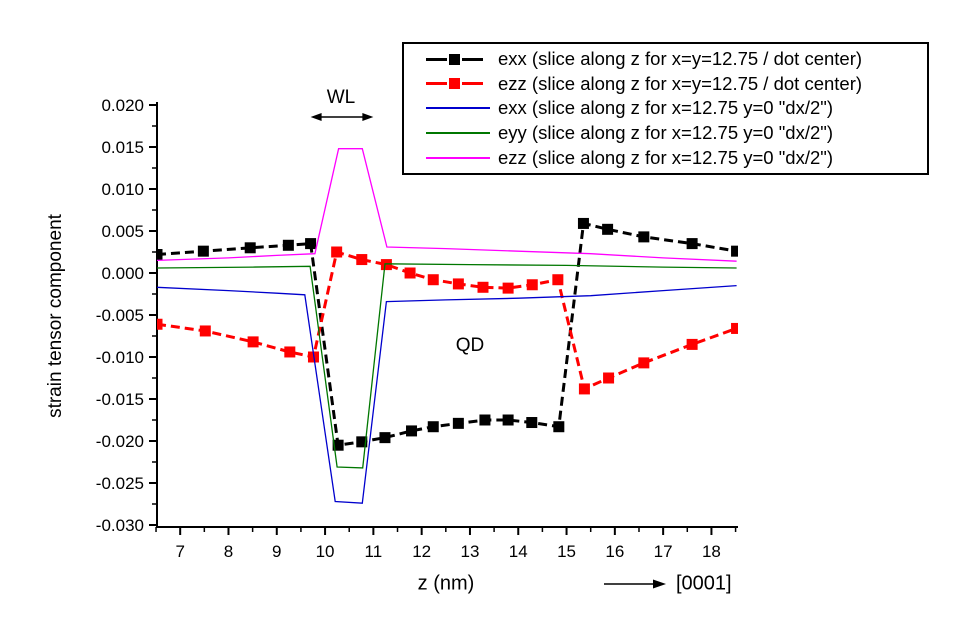 This screenshot has width=973, height=639. Describe the element at coordinates (421, 551) in the screenshot. I see `x-tick-label: 12` at that location.